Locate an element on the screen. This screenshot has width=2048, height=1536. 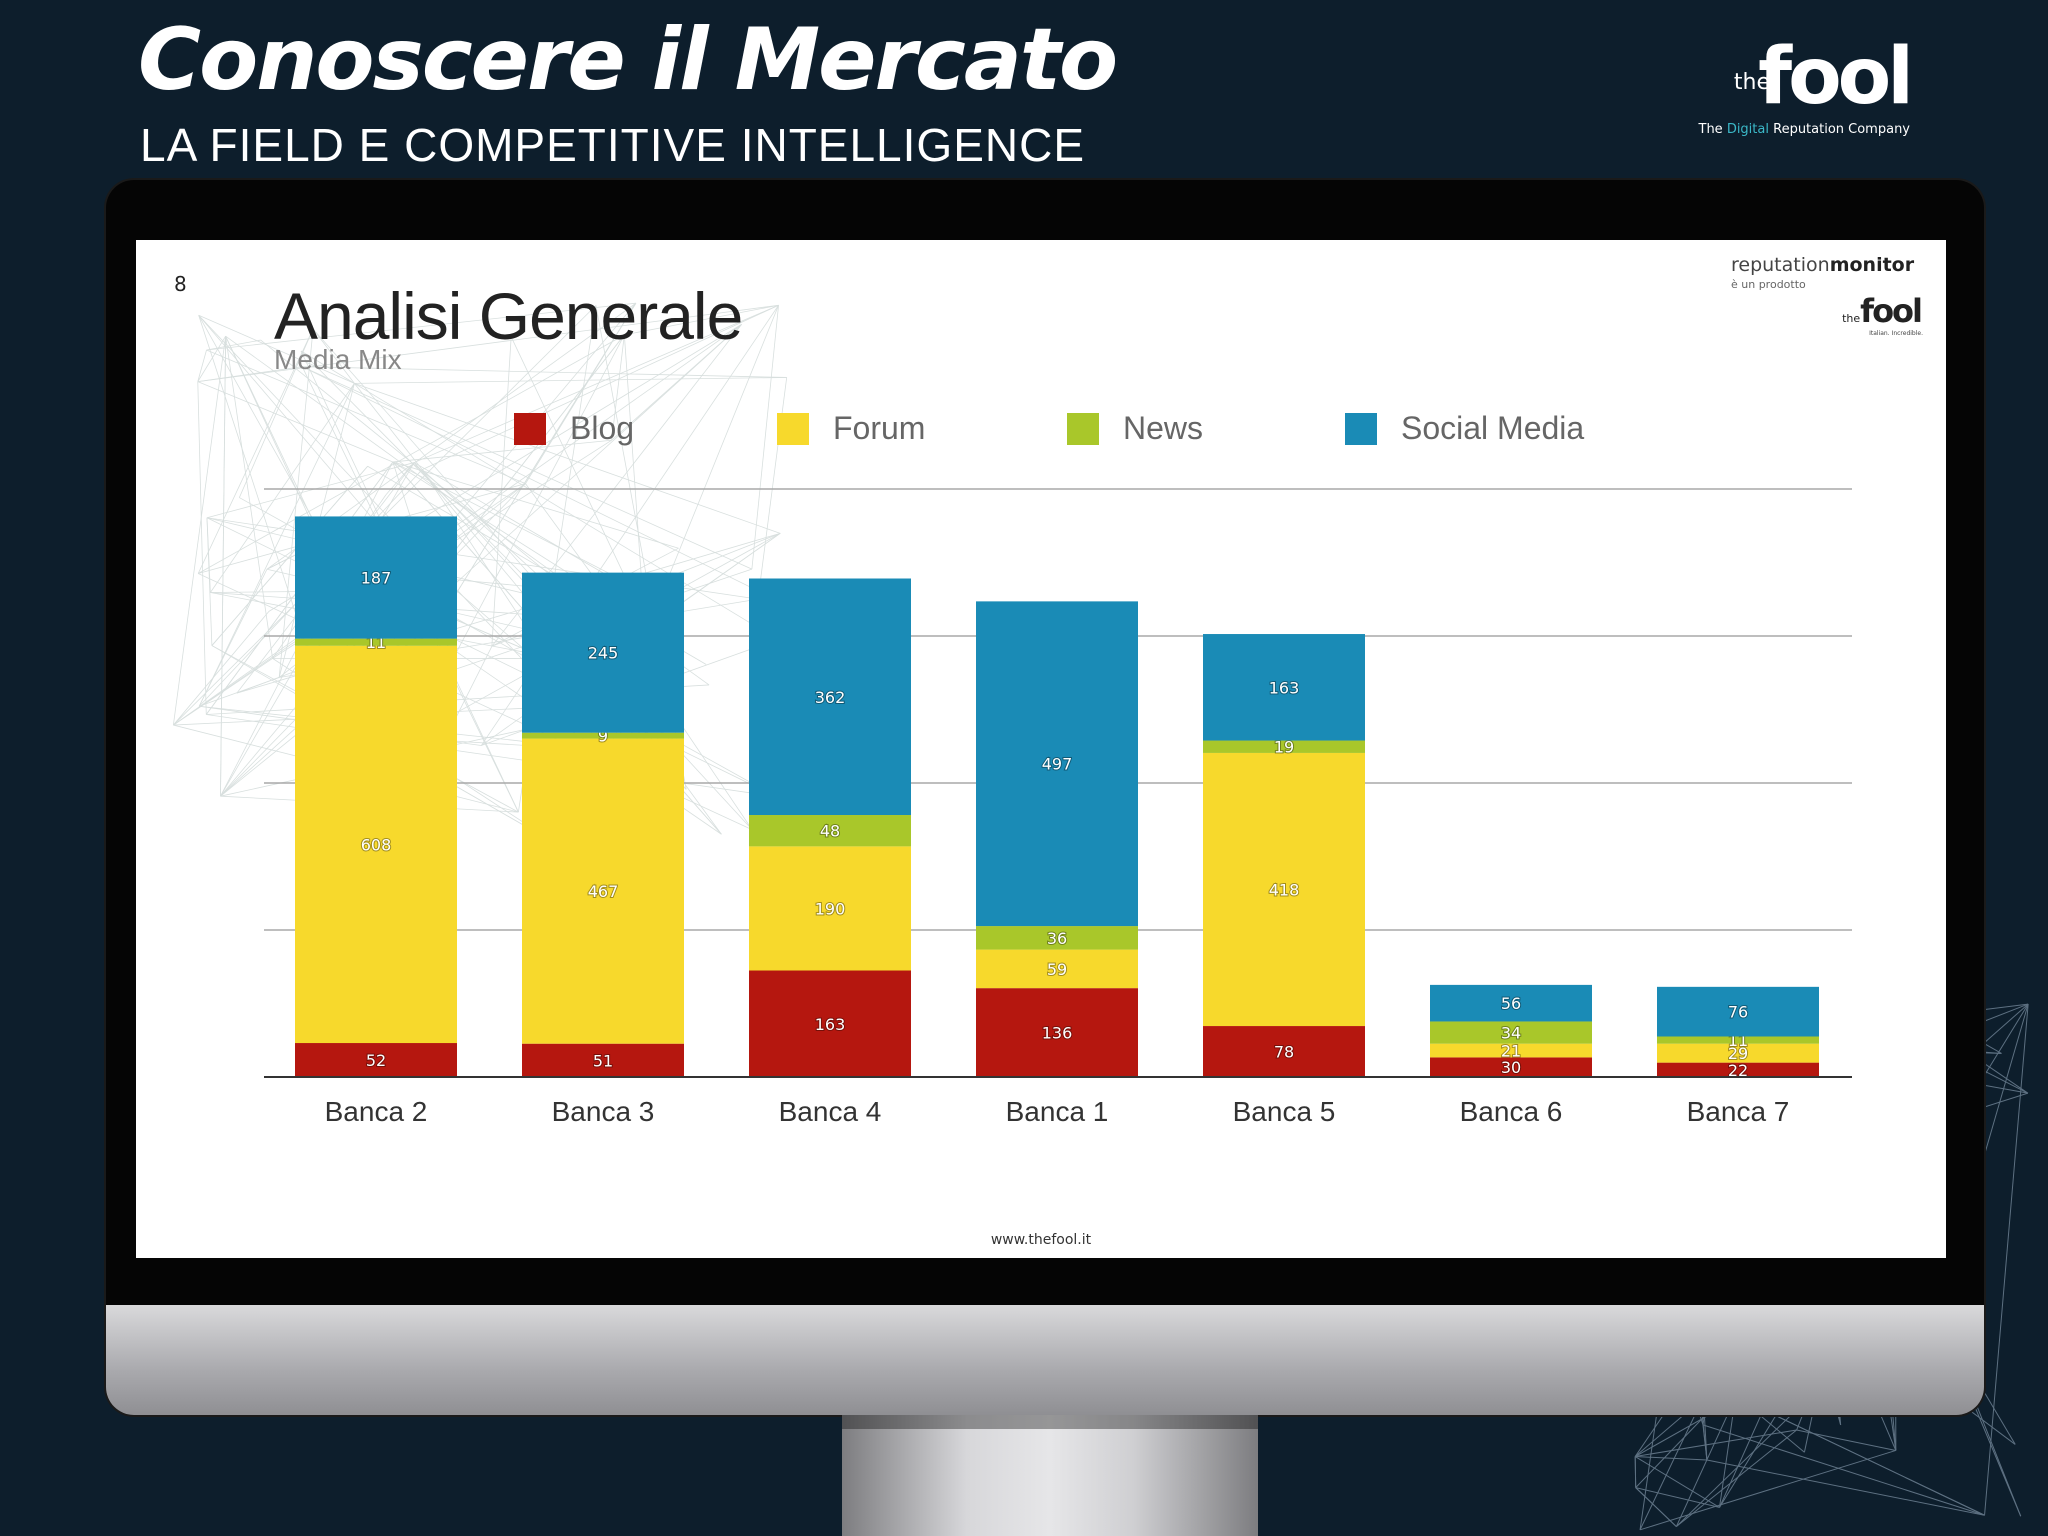
bar-group-5: 78 418 19 163 is located at coordinates (1284, 855).